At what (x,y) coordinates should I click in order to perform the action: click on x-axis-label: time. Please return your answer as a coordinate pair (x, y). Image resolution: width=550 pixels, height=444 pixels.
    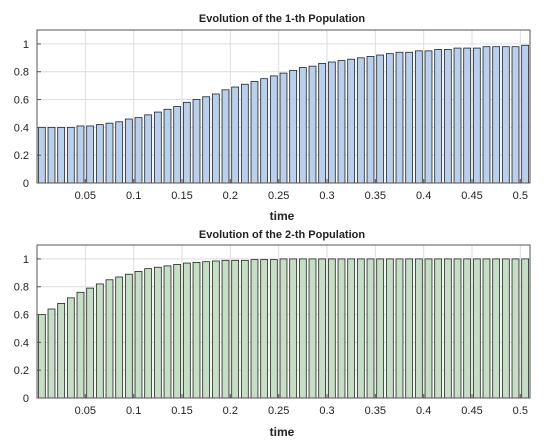
    Looking at the image, I should click on (282, 216).